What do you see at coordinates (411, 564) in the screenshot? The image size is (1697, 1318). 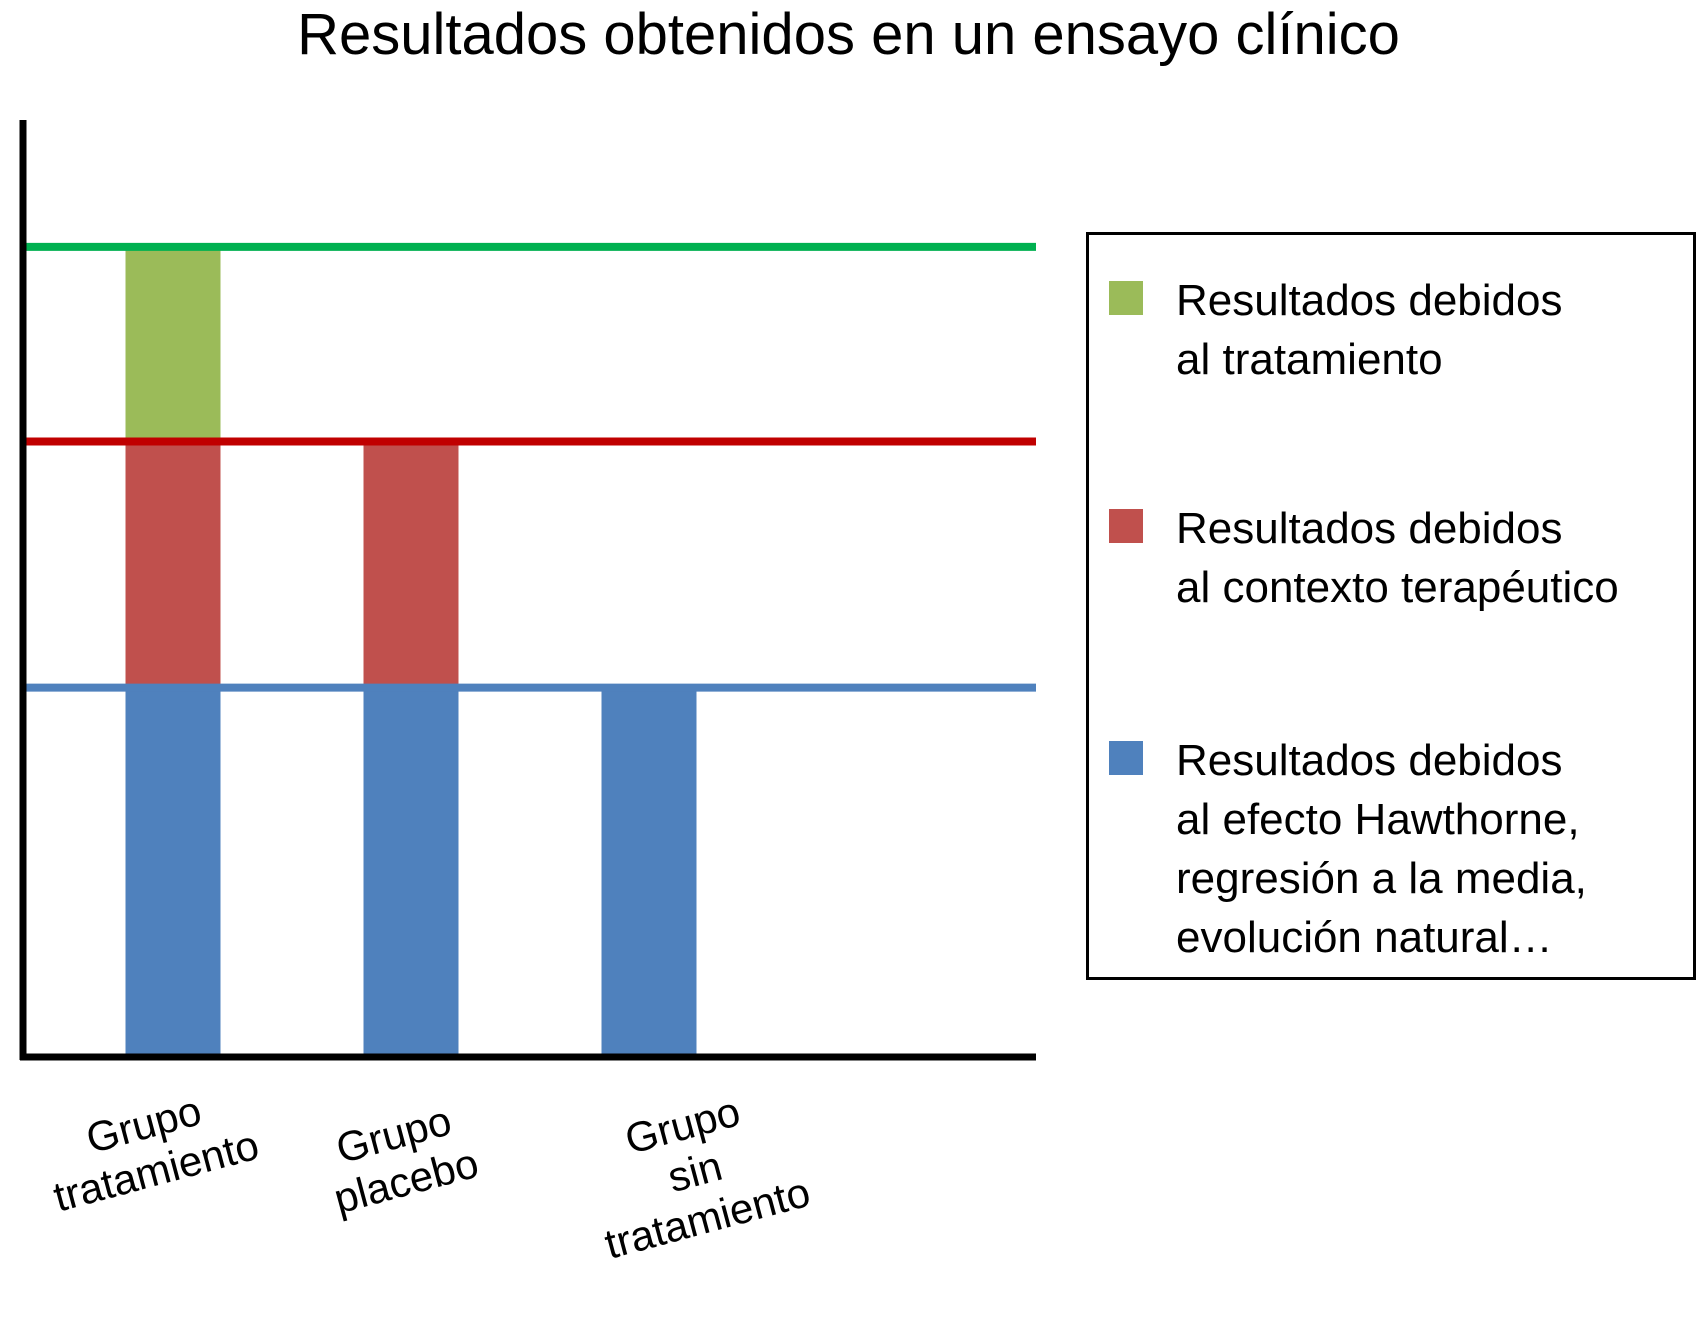 I see `bar-placebo-context` at bounding box center [411, 564].